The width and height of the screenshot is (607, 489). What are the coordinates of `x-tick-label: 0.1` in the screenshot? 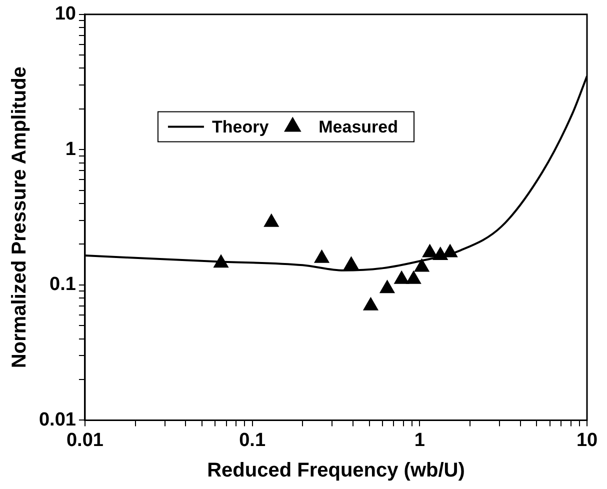 It's located at (252, 440).